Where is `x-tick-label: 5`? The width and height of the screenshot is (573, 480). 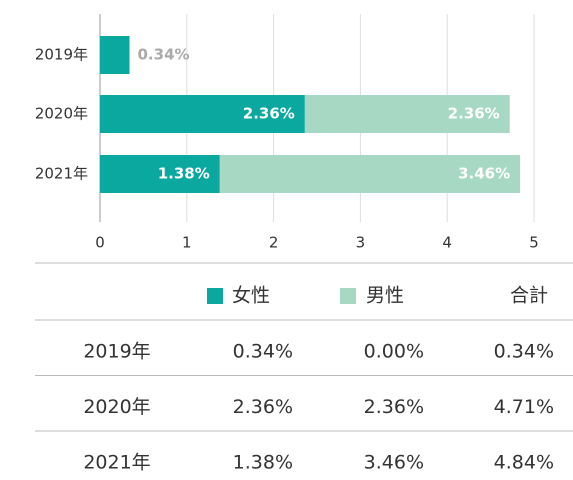 x-tick-label: 5 is located at coordinates (534, 243).